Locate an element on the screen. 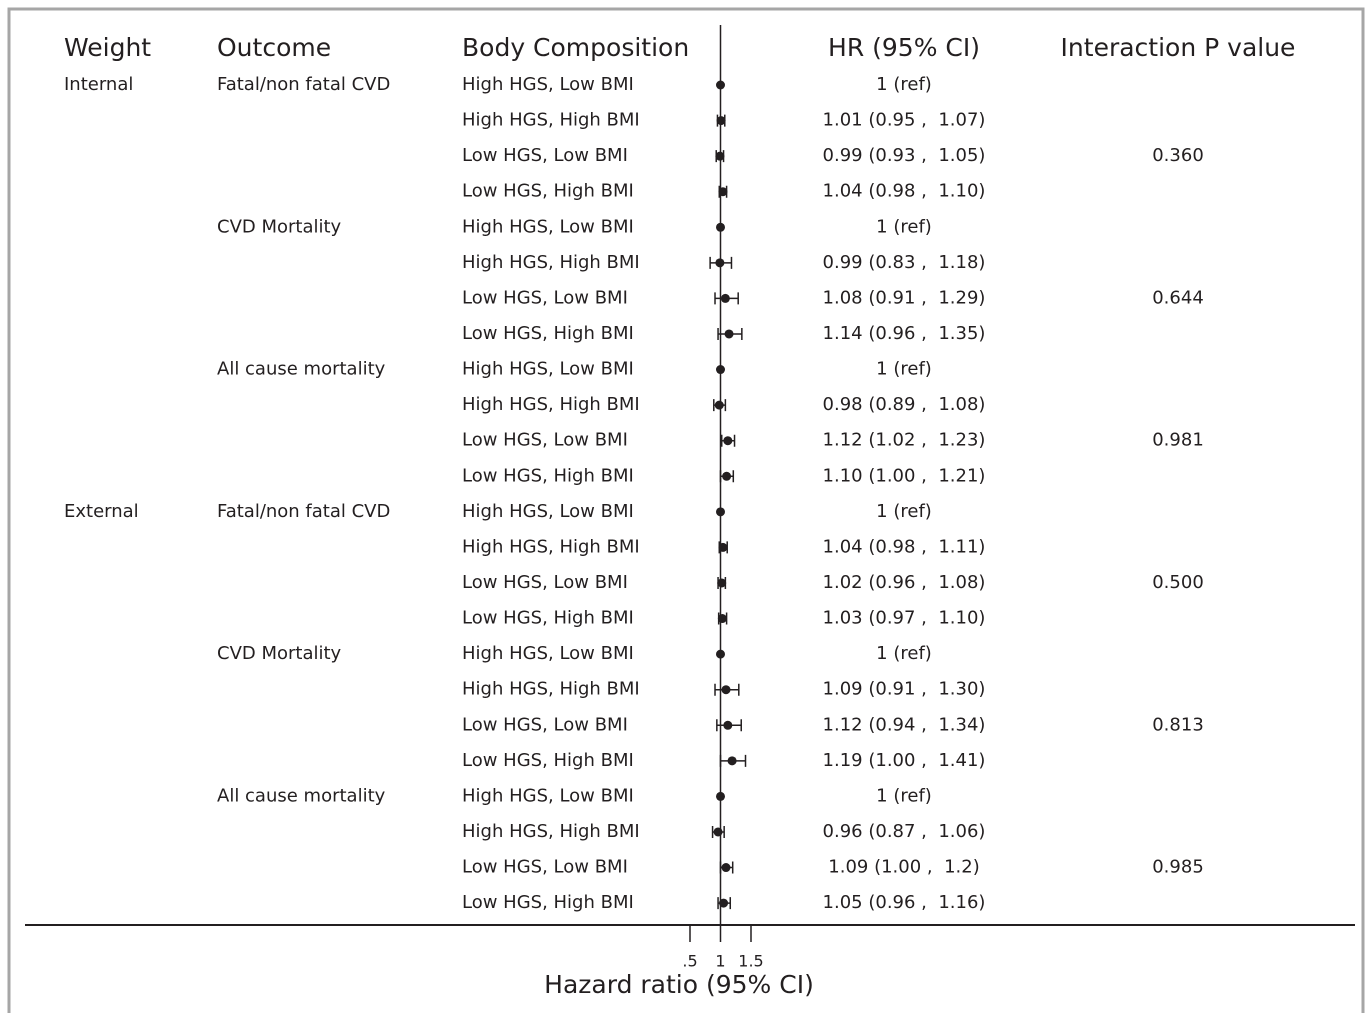  value-label: 0.99 (0.83 , 1.18) is located at coordinates (904, 262).